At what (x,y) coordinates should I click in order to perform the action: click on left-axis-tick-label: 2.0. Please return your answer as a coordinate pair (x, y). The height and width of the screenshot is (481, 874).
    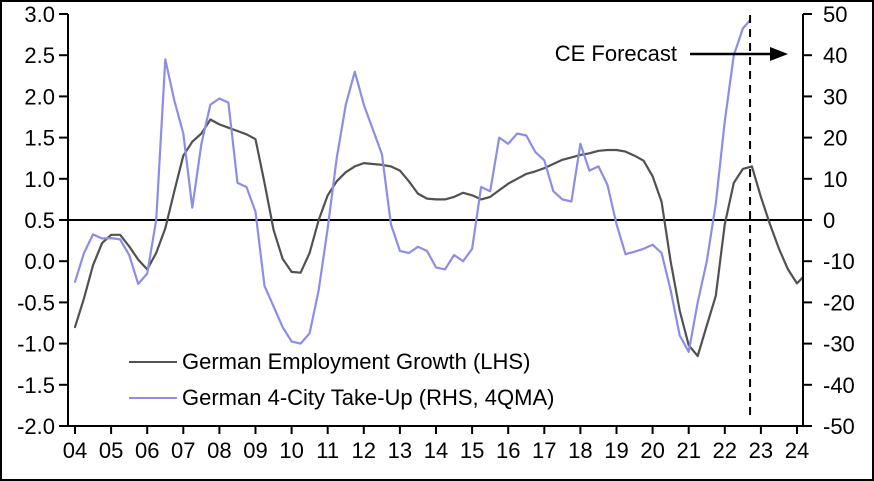
    Looking at the image, I should click on (39, 96).